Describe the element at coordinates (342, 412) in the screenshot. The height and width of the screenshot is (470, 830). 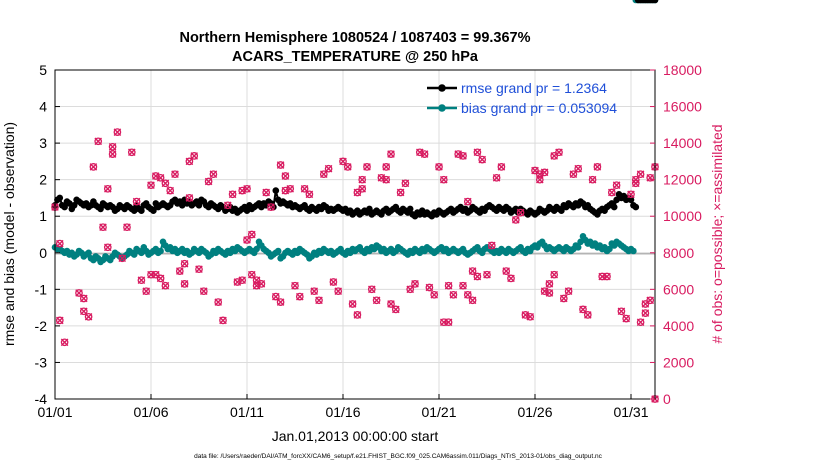
I see `x-tick-label-3: 01/16` at that location.